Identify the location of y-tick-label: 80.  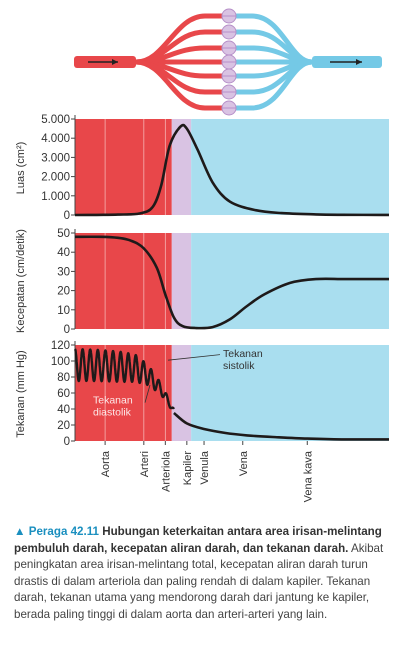
(63, 378).